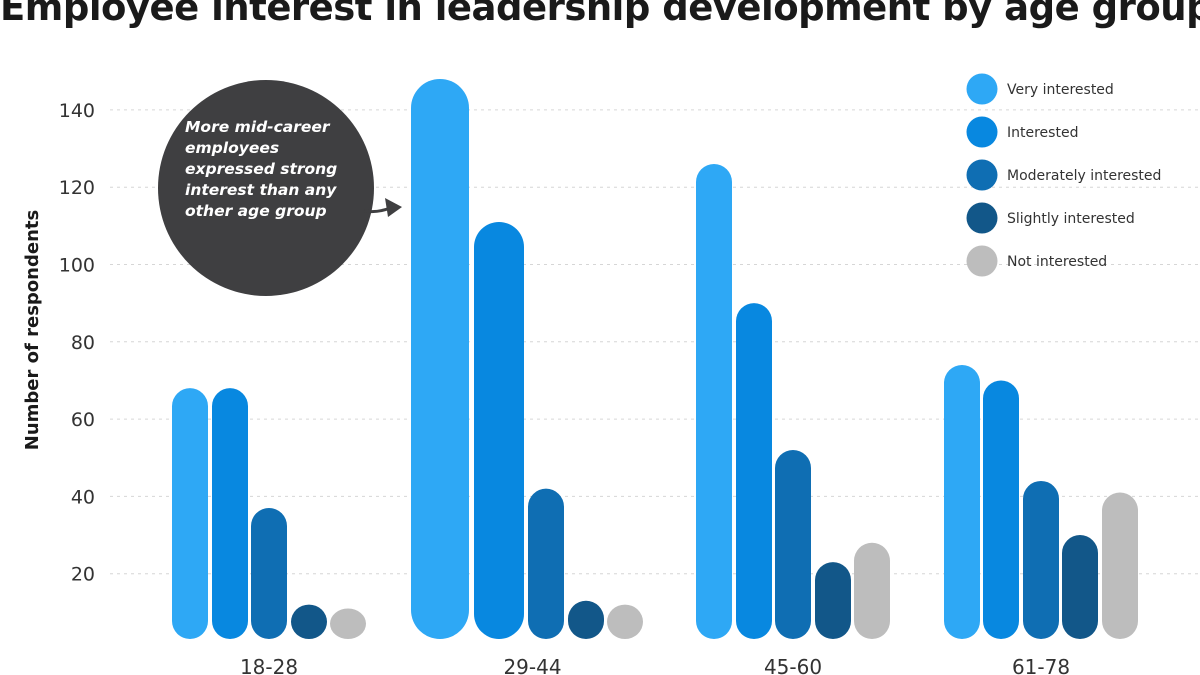  Describe the element at coordinates (586, 619) in the screenshot. I see `bar-29-44-slightly-interested` at that location.